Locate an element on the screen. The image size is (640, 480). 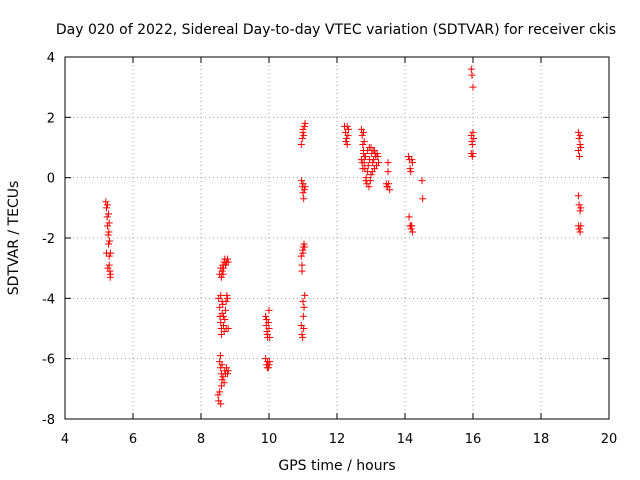
y-tick-label: -2 is located at coordinates (48, 239).